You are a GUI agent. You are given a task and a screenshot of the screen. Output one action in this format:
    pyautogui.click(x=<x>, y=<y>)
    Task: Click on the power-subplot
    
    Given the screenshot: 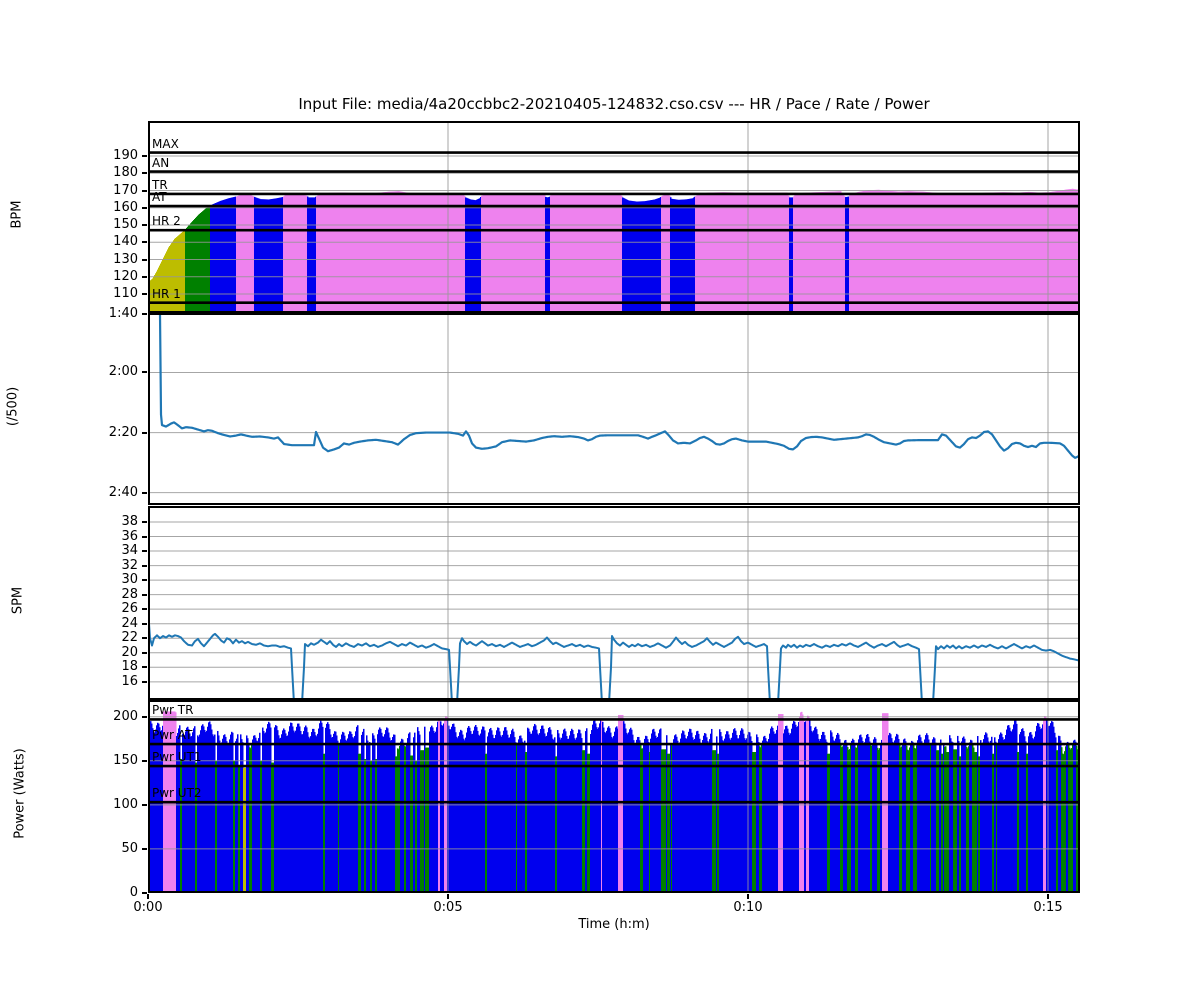 What is the action you would take?
    pyautogui.click(x=614, y=796)
    